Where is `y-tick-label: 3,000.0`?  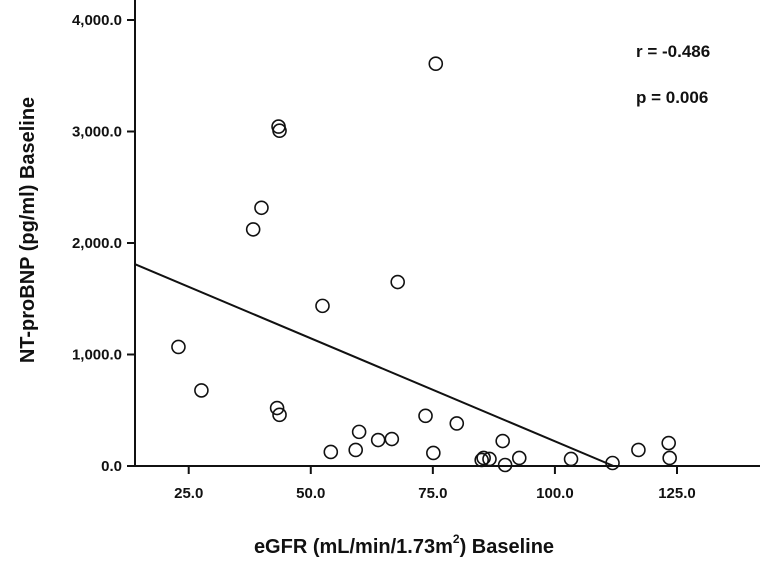 y-tick-label: 3,000.0 is located at coordinates (97, 132).